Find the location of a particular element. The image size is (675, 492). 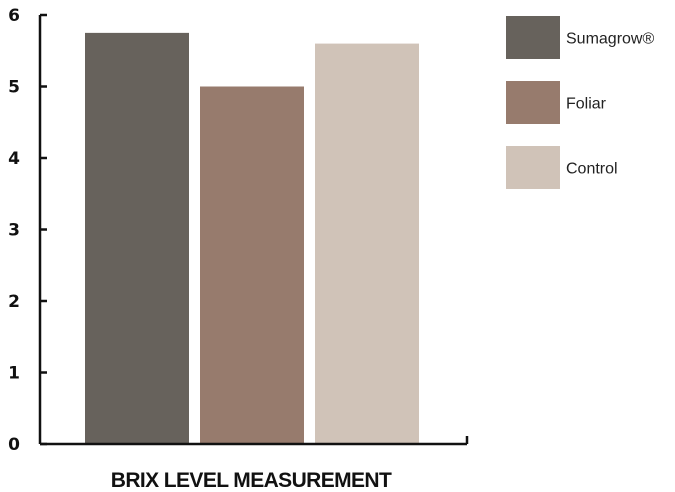

legend-label-2: Foliar is located at coordinates (586, 104).